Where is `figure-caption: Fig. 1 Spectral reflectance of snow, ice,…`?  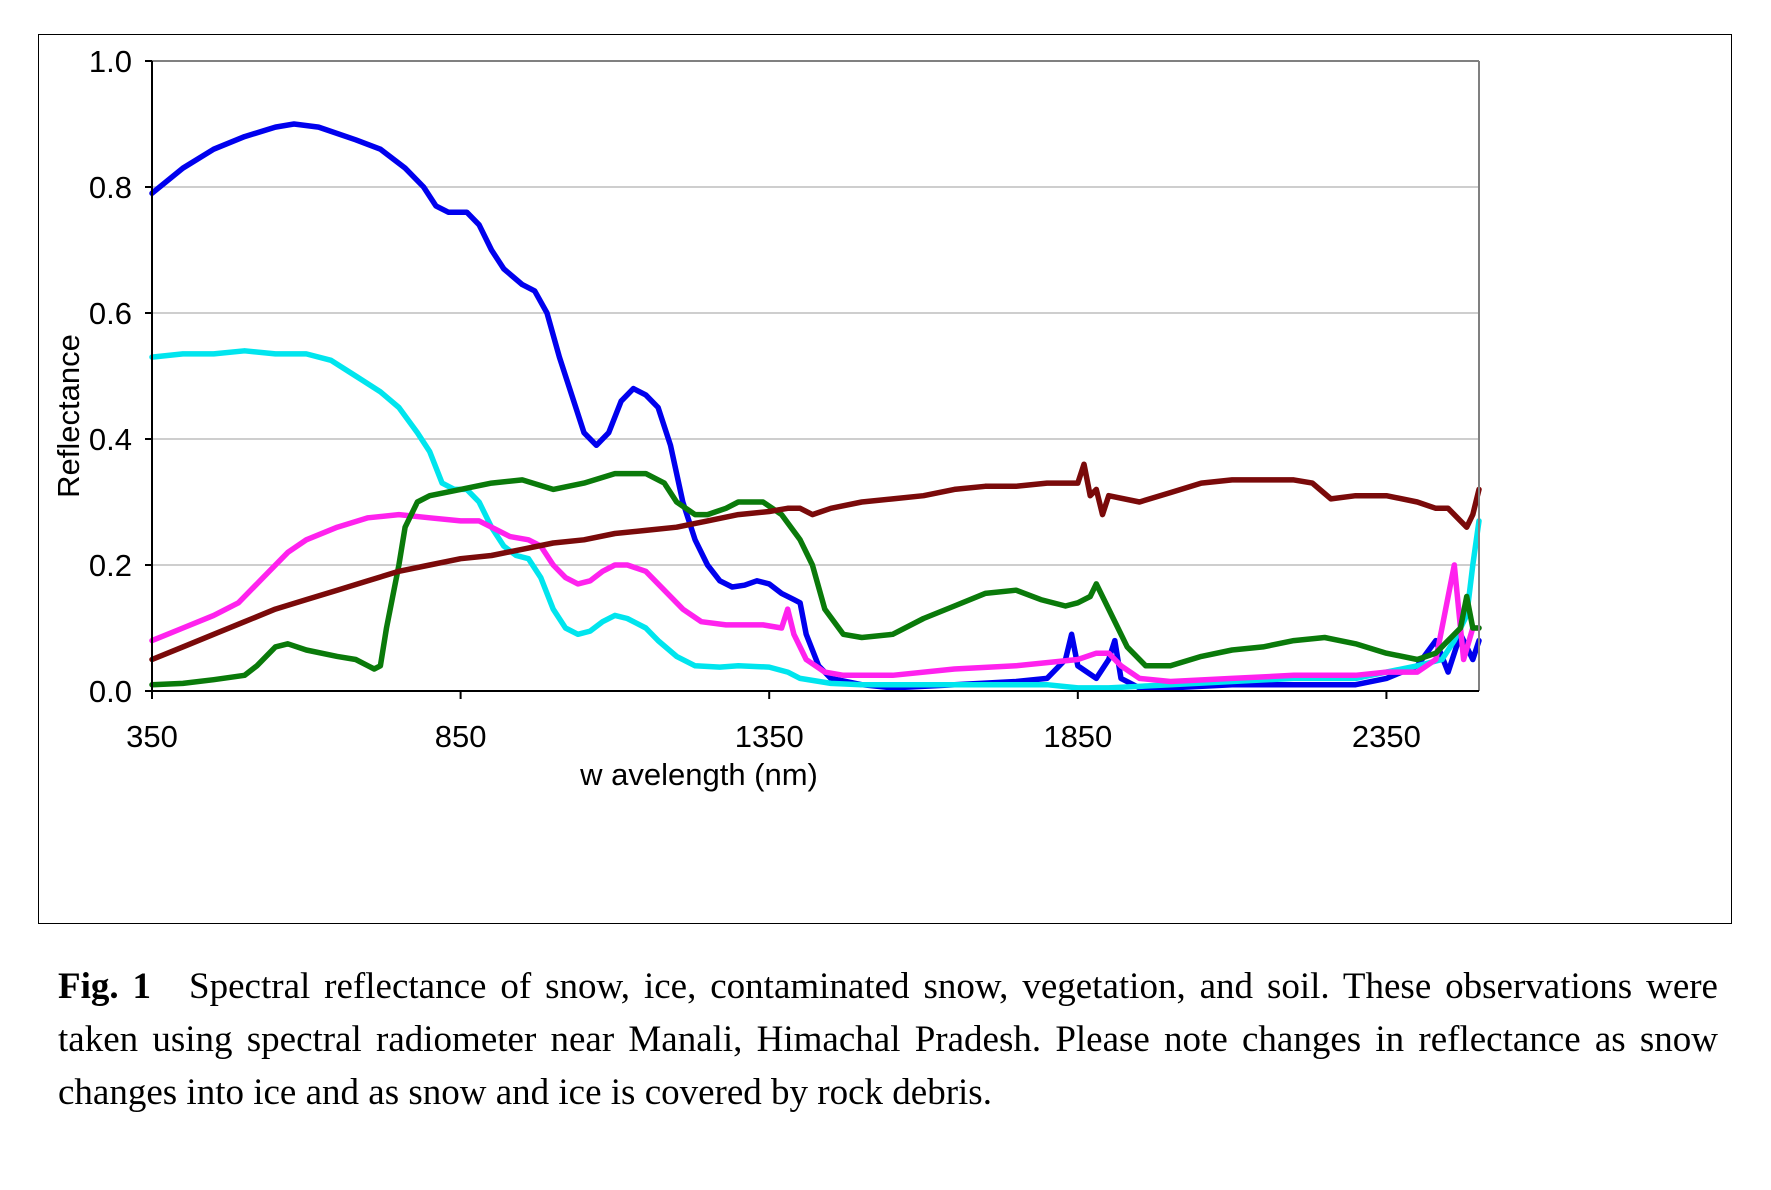
figure-caption: Fig. 1 Spectral reflectance of snow, ice,… is located at coordinates (888, 1039).